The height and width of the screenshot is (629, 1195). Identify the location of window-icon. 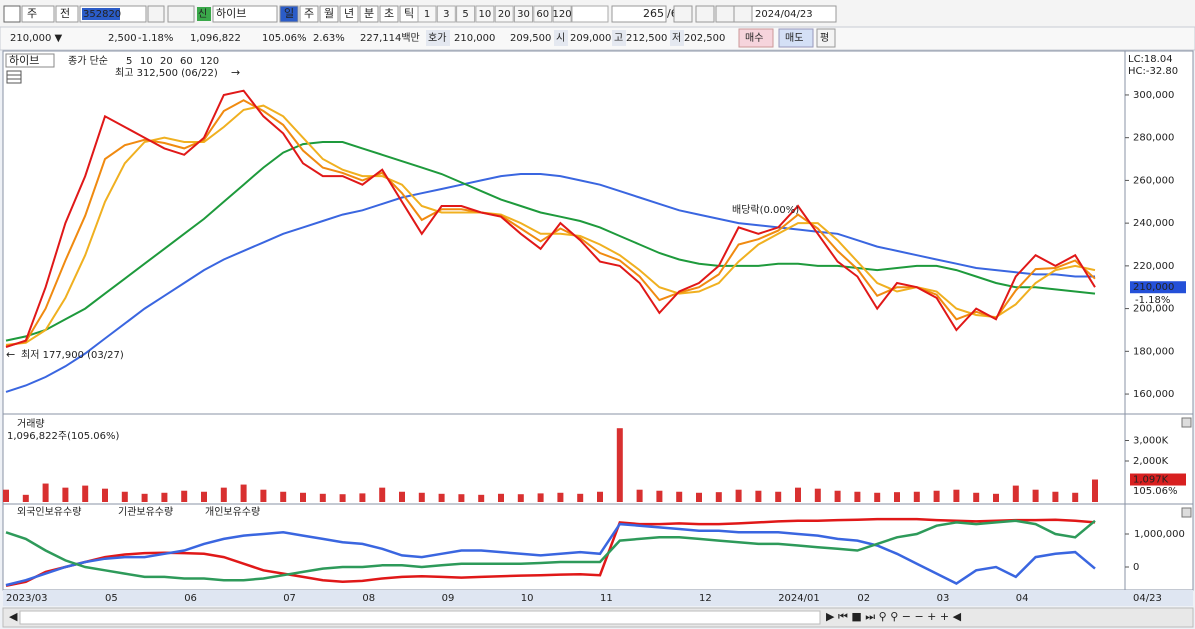
(12, 14).